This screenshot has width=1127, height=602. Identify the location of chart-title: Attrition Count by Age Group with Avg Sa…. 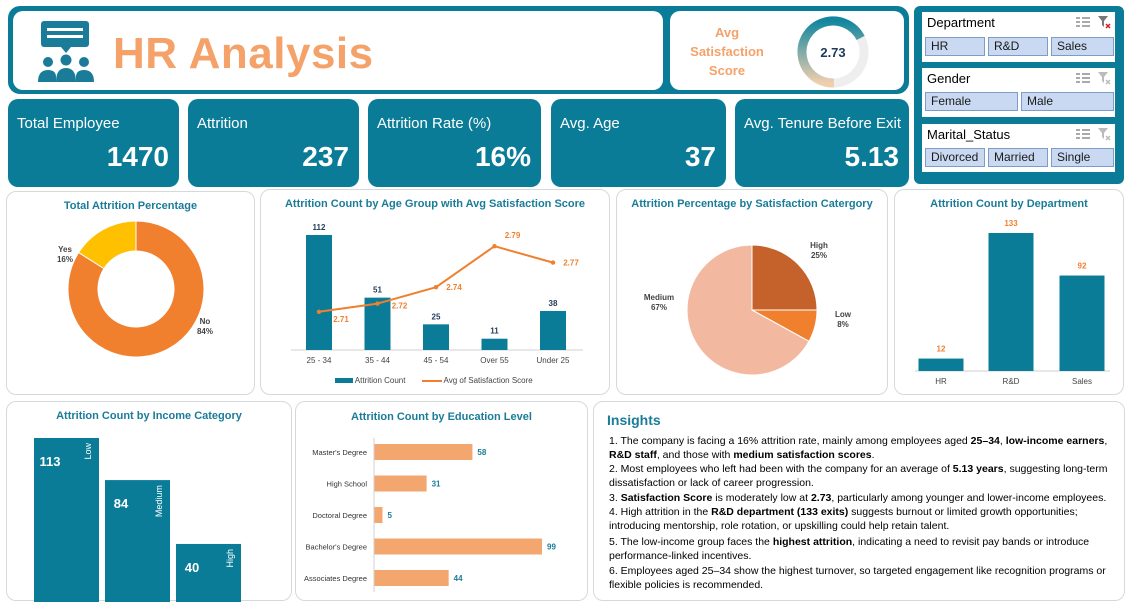
(435, 204).